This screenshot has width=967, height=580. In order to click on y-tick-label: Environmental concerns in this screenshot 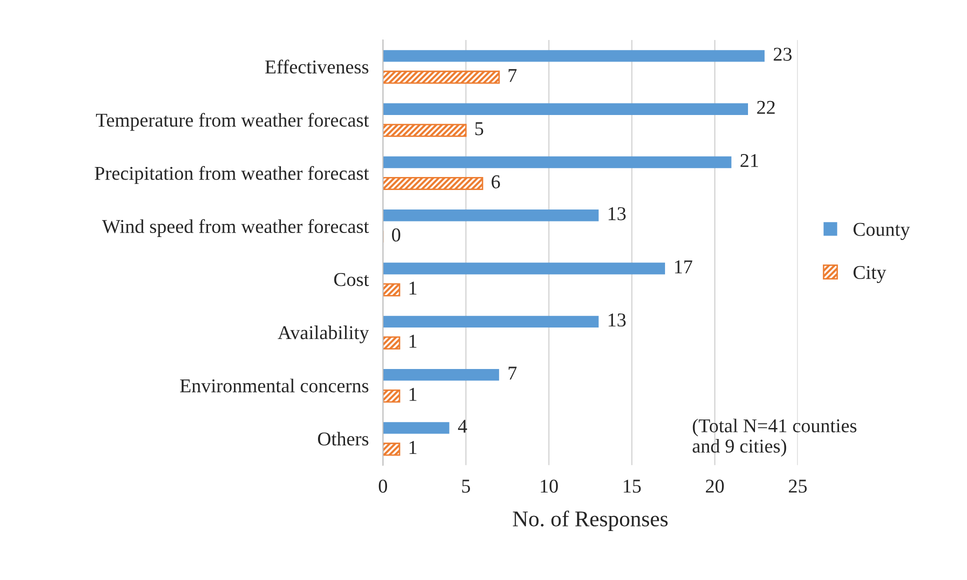, I will do `click(274, 385)`.